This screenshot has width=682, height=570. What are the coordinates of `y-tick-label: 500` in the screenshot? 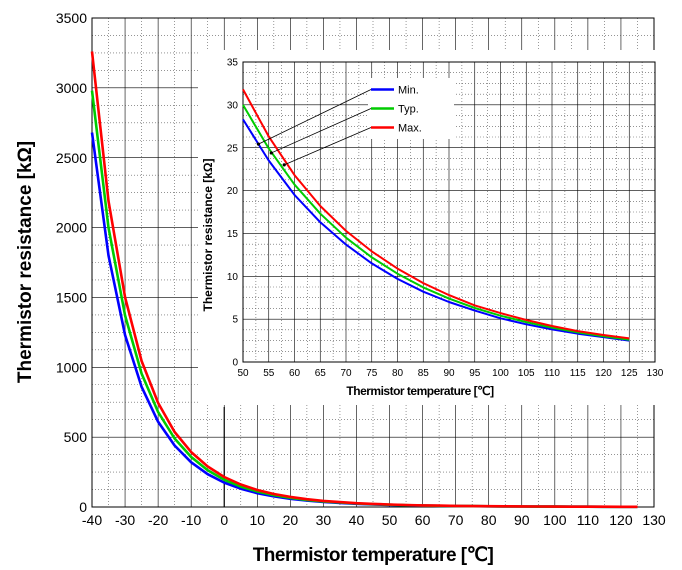 It's located at (76, 437).